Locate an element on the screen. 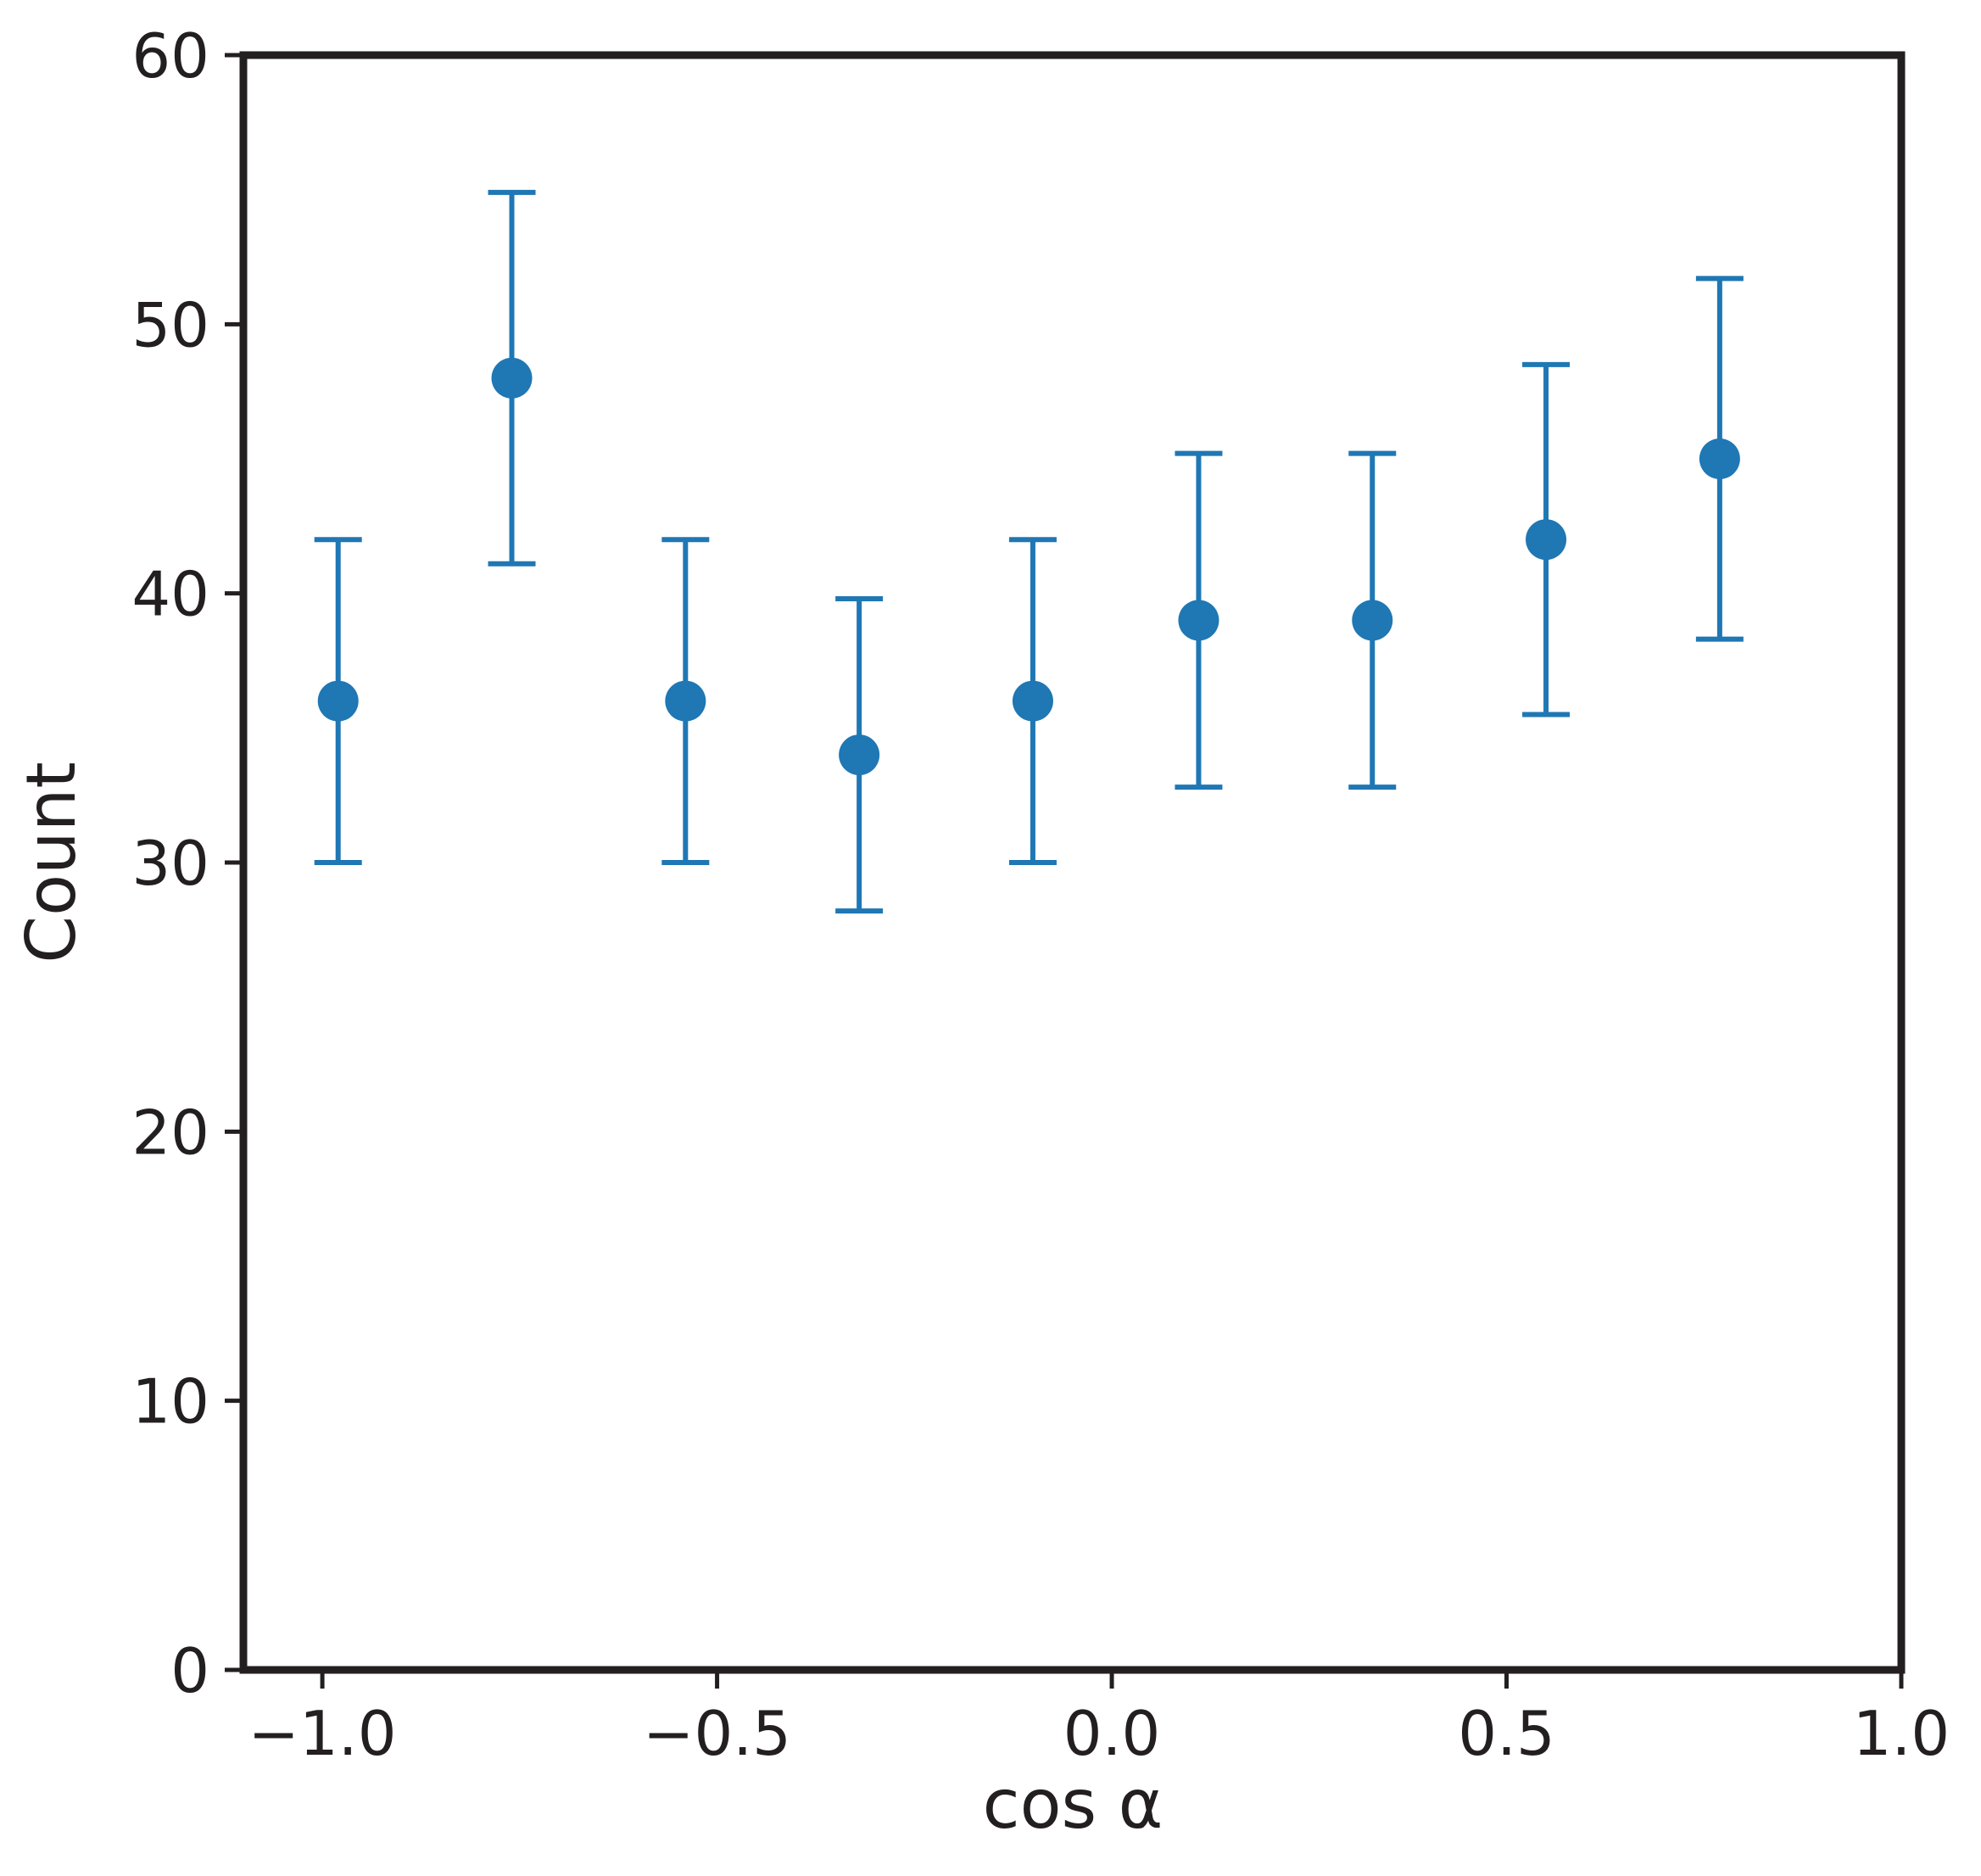  x-axis-label: cos α is located at coordinates (1073, 1805).